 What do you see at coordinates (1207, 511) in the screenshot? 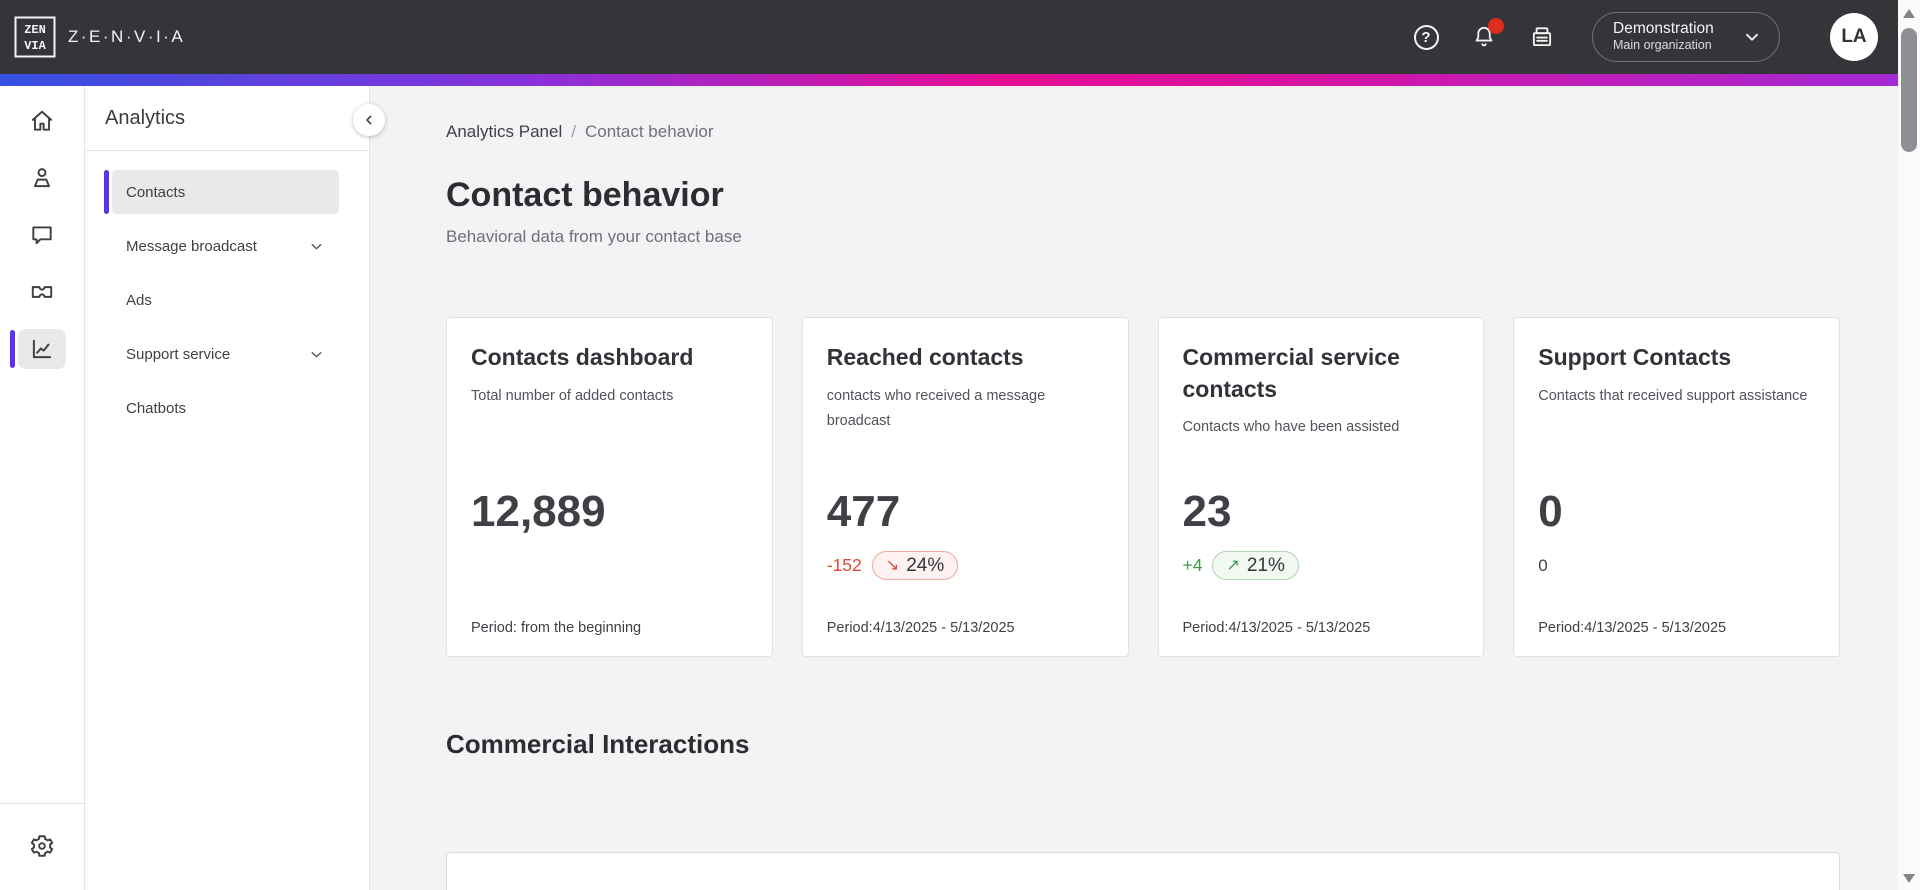
I see `card-value: 23` at bounding box center [1207, 511].